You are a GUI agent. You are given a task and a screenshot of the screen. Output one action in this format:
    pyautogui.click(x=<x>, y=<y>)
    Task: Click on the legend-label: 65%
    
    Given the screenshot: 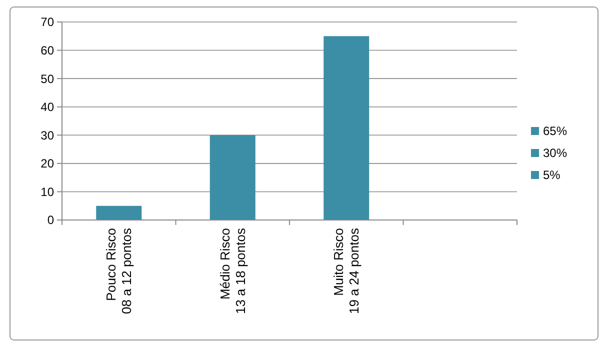 What is the action you would take?
    pyautogui.click(x=555, y=131)
    